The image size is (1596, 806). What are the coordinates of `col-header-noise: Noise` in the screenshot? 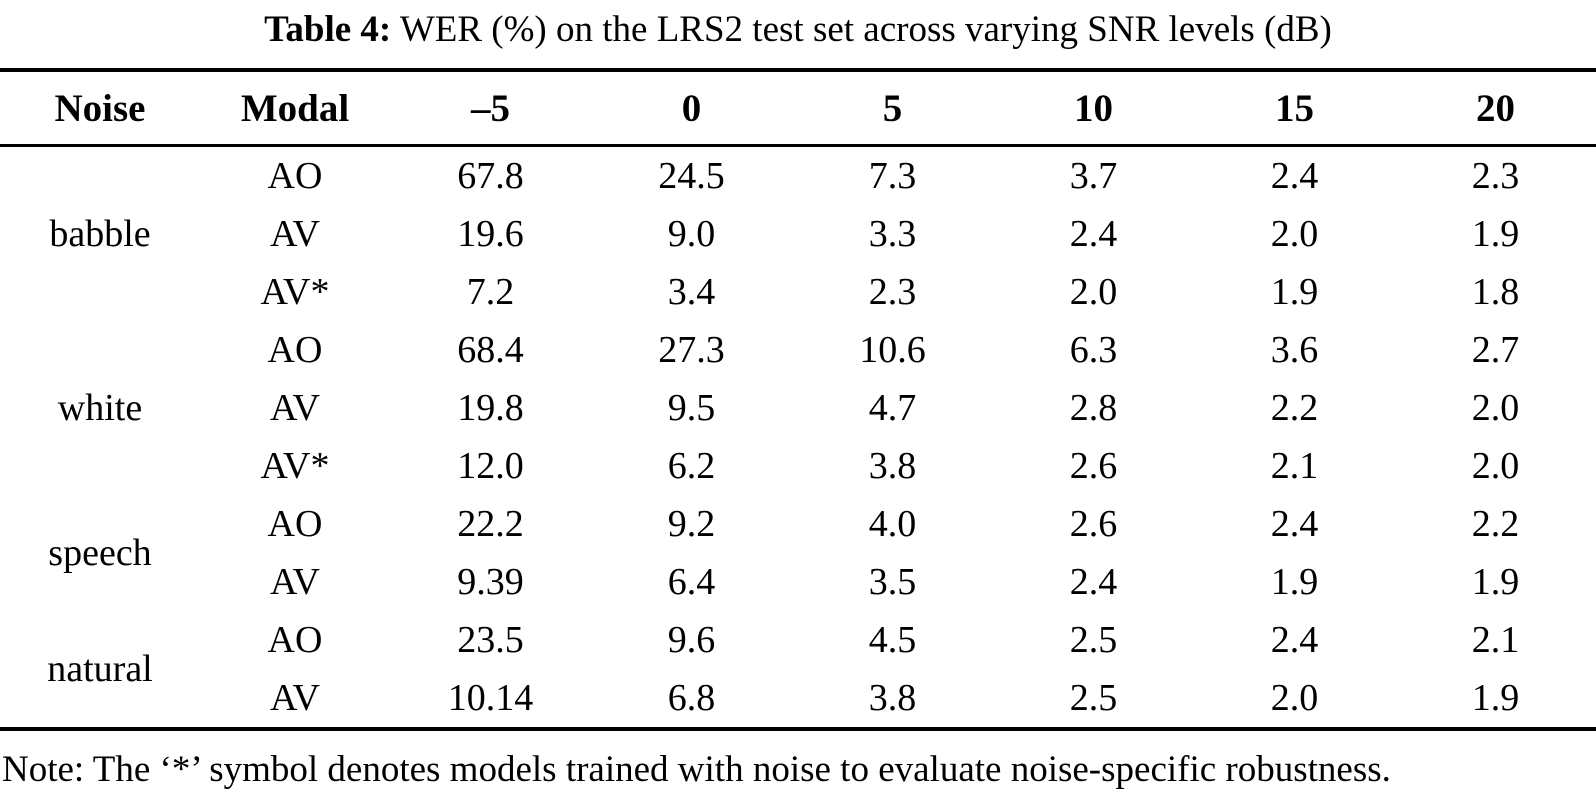 It's located at (100, 108).